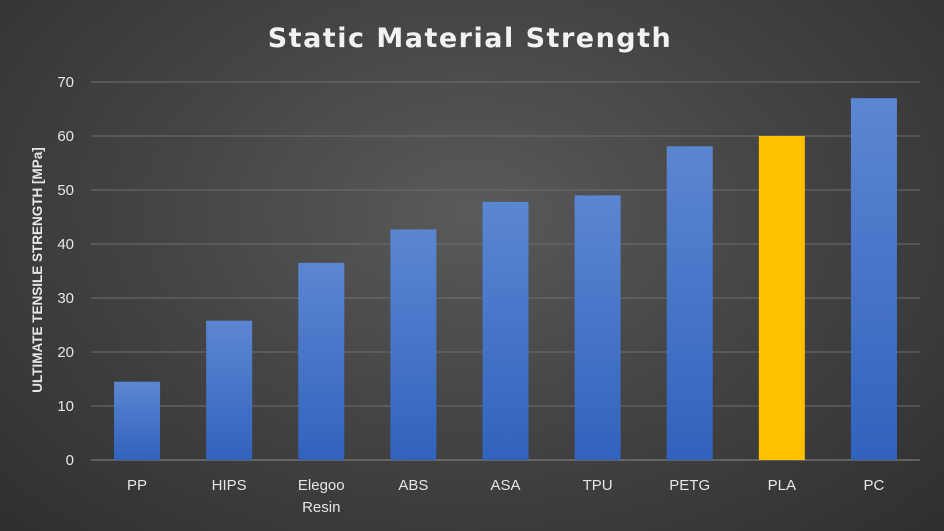 The width and height of the screenshot is (944, 531). What do you see at coordinates (65, 352) in the screenshot?
I see `y-tick-label: 20` at bounding box center [65, 352].